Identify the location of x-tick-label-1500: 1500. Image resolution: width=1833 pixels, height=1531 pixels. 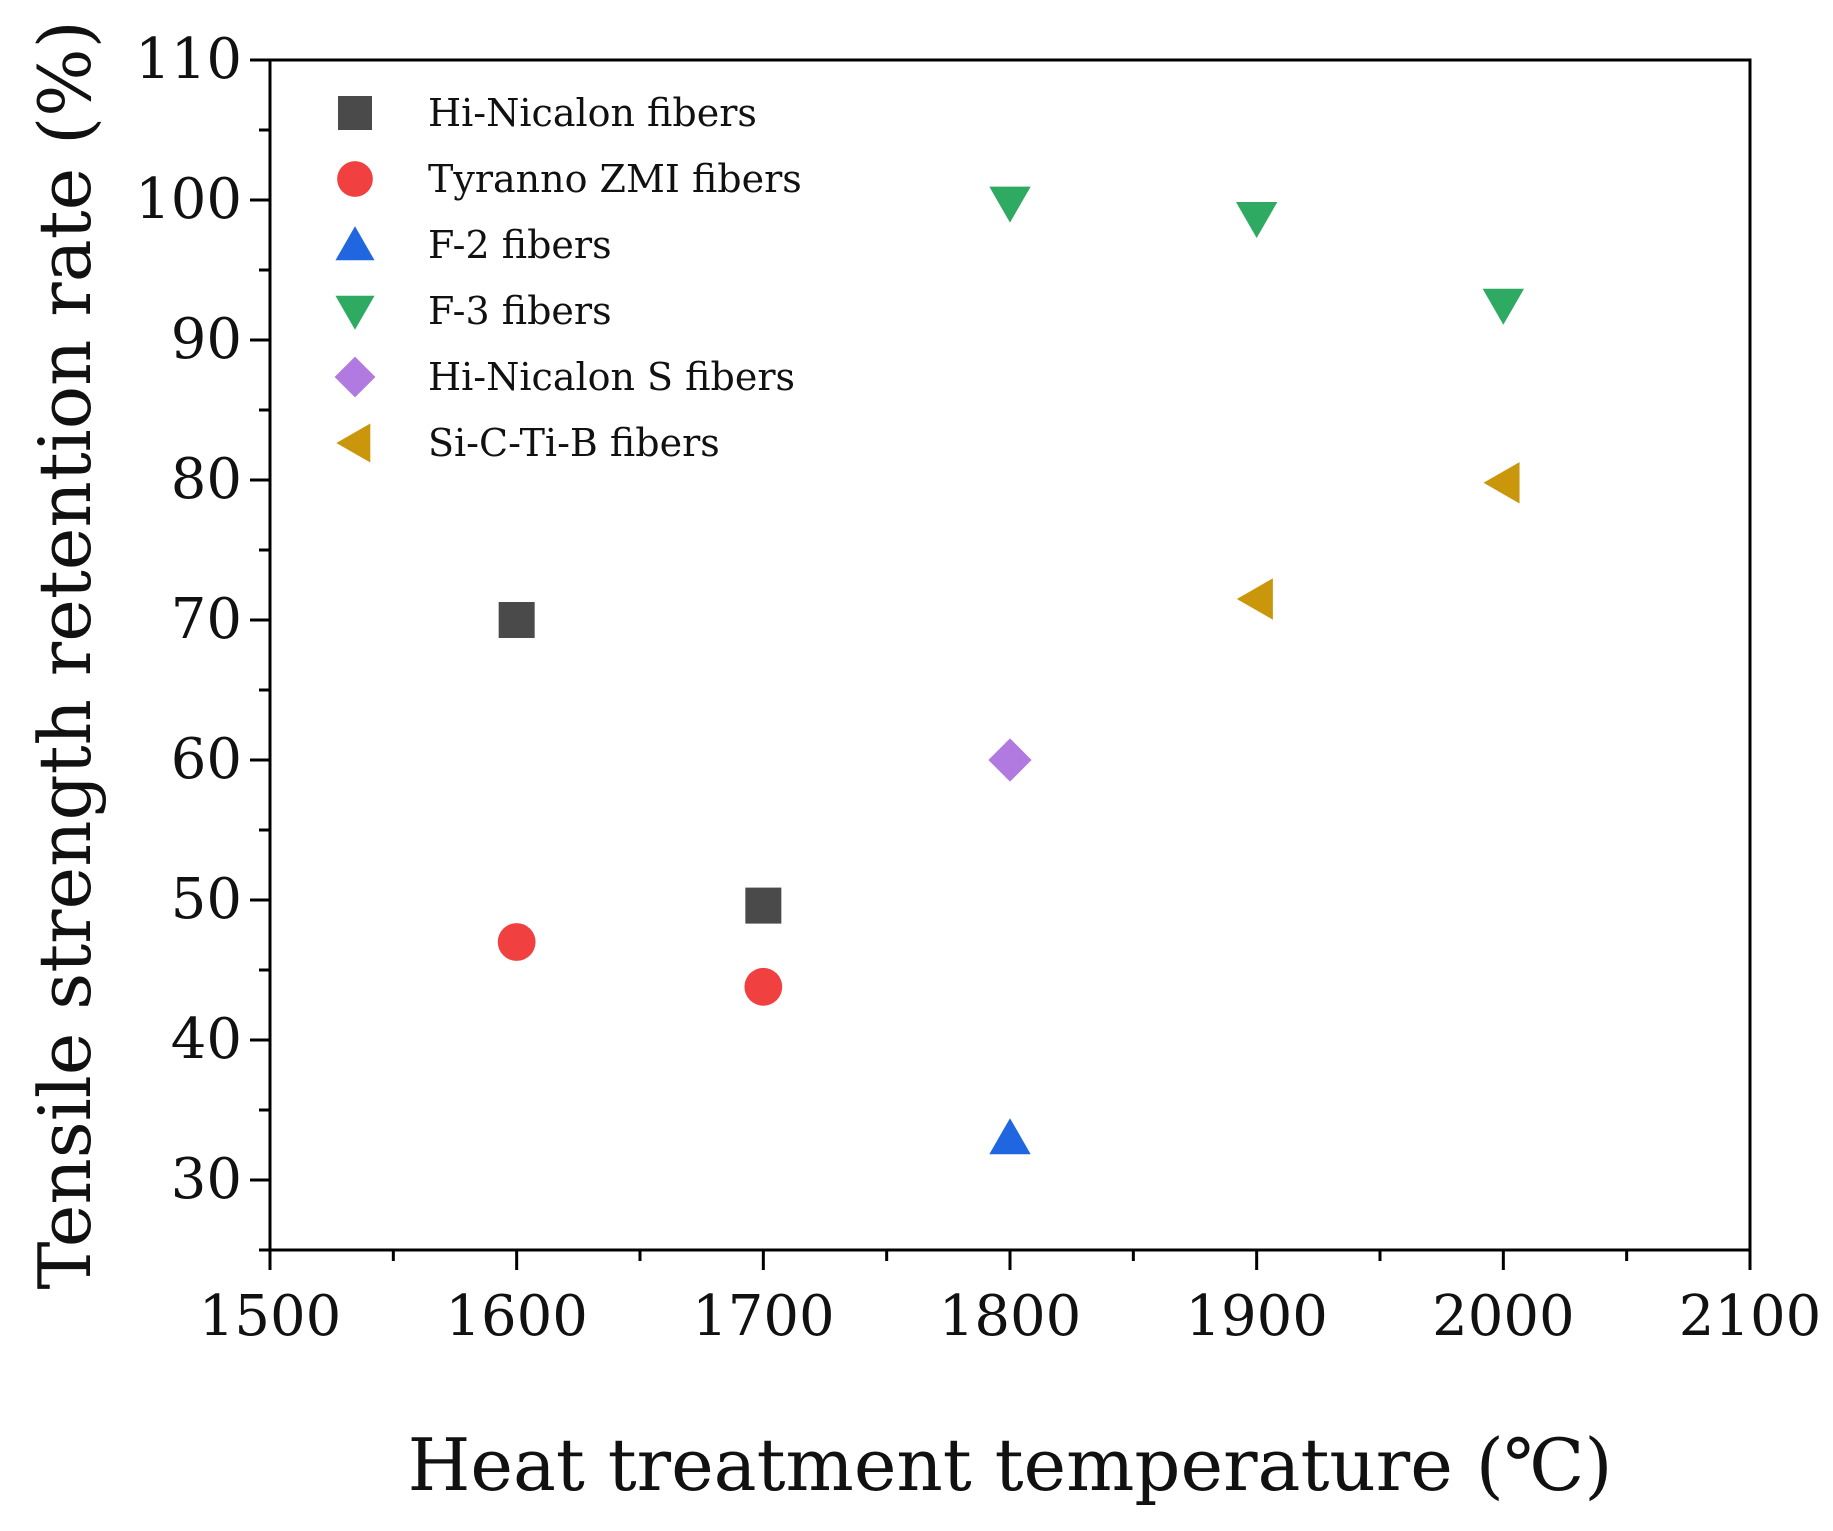
(270, 1316).